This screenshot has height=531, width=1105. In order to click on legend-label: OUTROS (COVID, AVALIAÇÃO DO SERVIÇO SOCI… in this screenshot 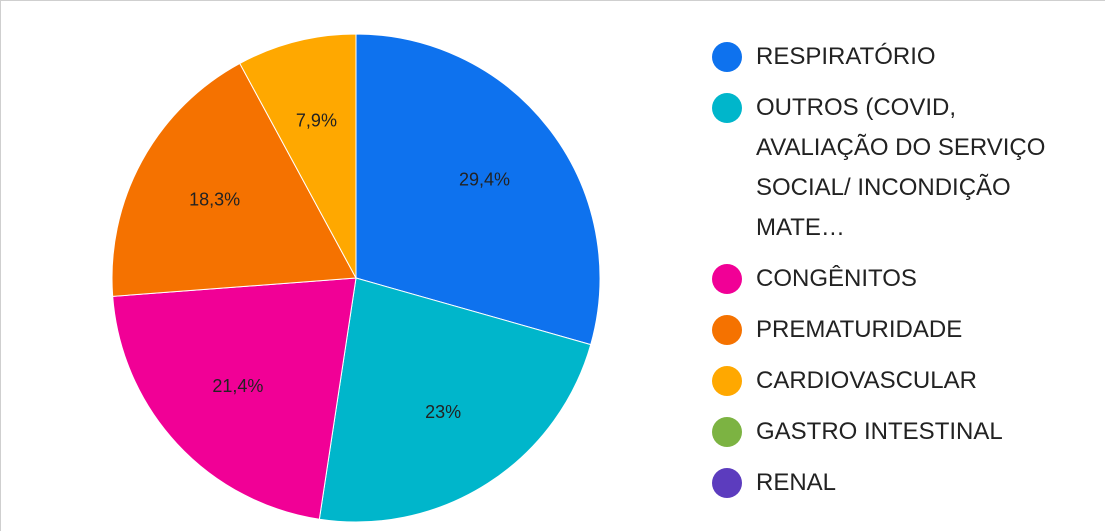, I will do `click(901, 167)`.